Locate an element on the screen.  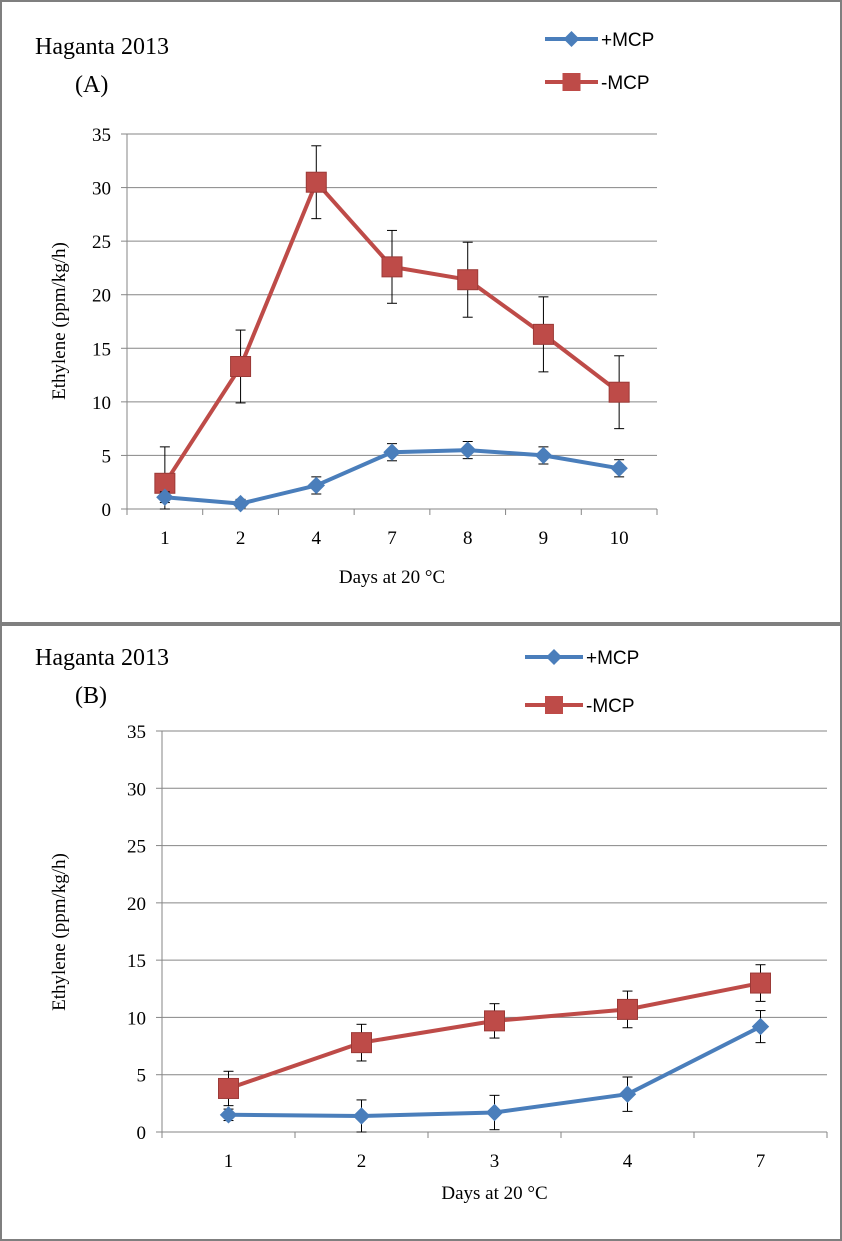
chart-a-subtitle: (A) is located at coordinates (91, 85).